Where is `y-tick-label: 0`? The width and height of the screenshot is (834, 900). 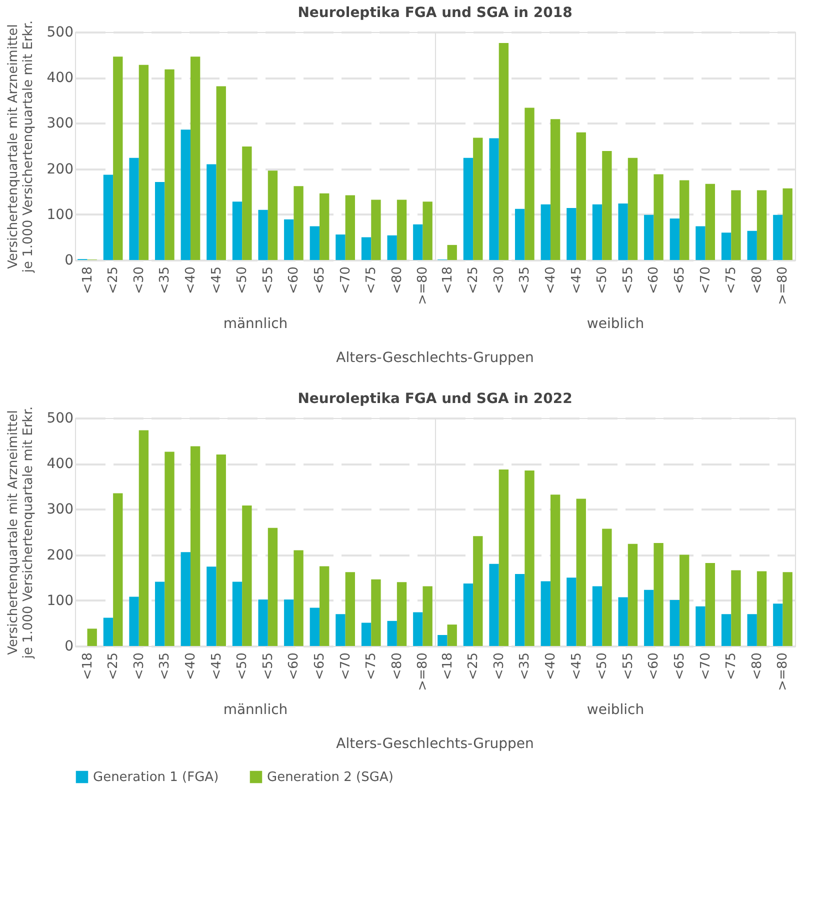 y-tick-label: 0 is located at coordinates (69, 646).